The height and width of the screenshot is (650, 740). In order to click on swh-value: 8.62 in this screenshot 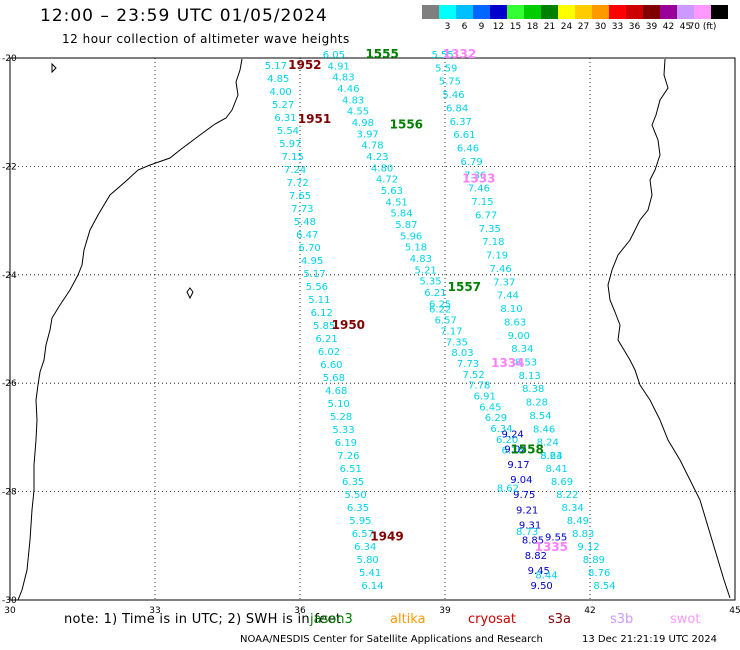, I will do `click(508, 489)`.